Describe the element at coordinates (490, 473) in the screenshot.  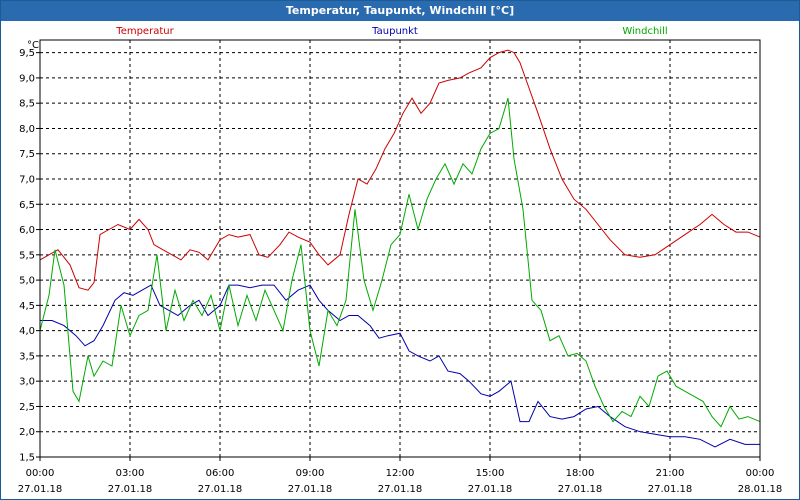
I see `x-tick-time: 15:00` at that location.